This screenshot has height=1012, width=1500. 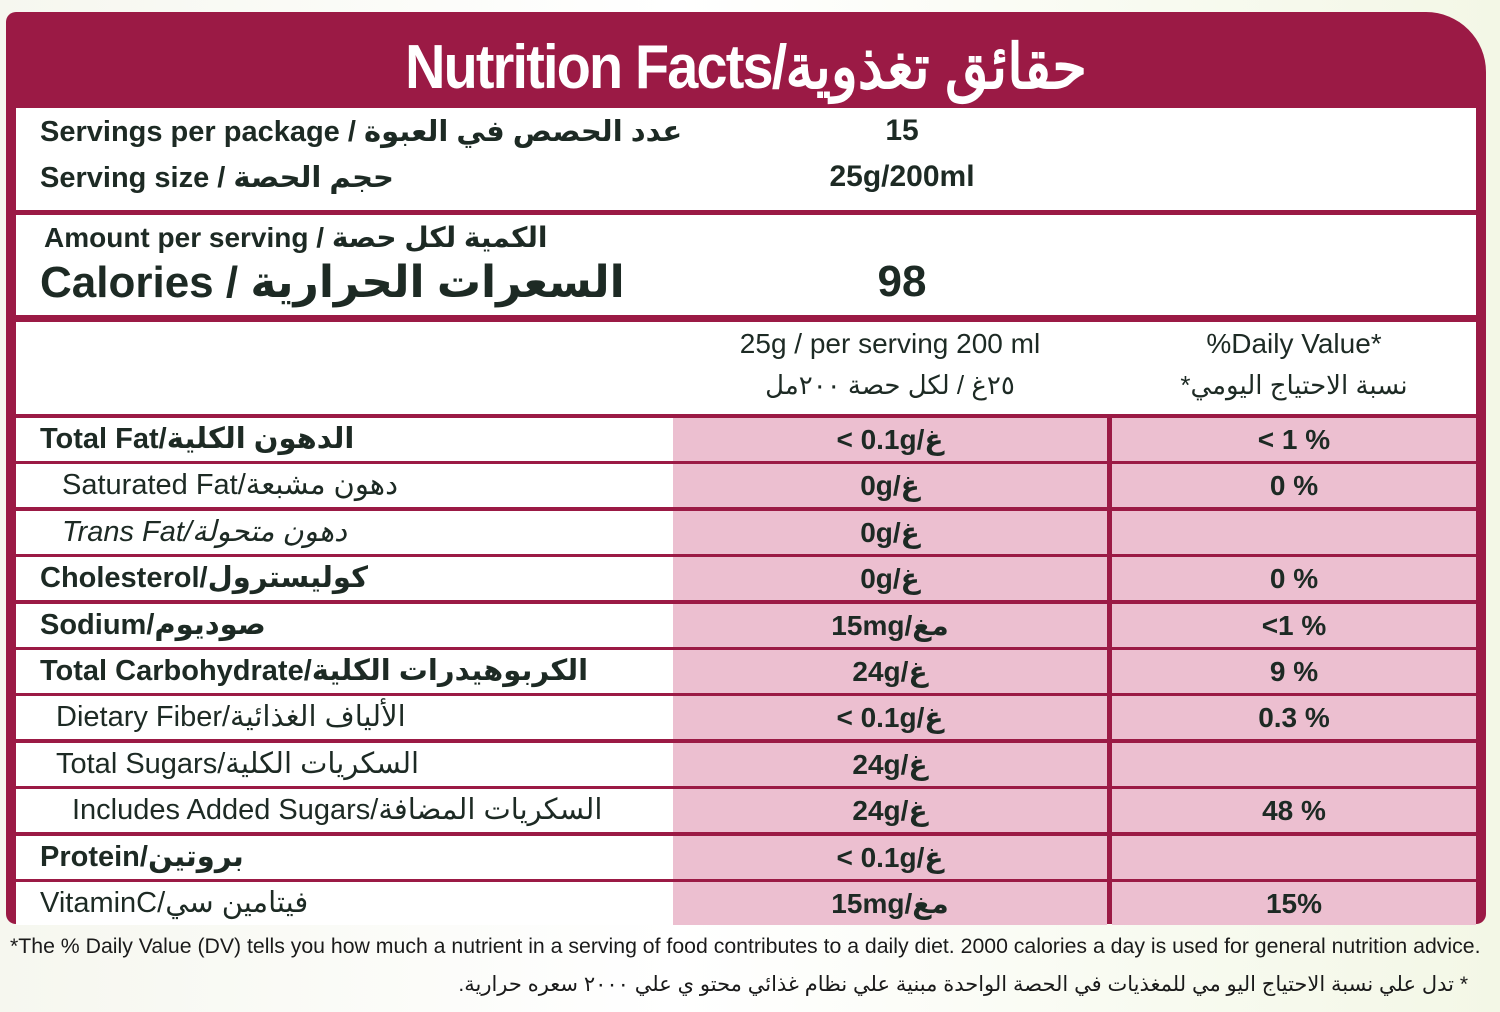 I want to click on serving-size-value: 25g/200ml, so click(x=902, y=176).